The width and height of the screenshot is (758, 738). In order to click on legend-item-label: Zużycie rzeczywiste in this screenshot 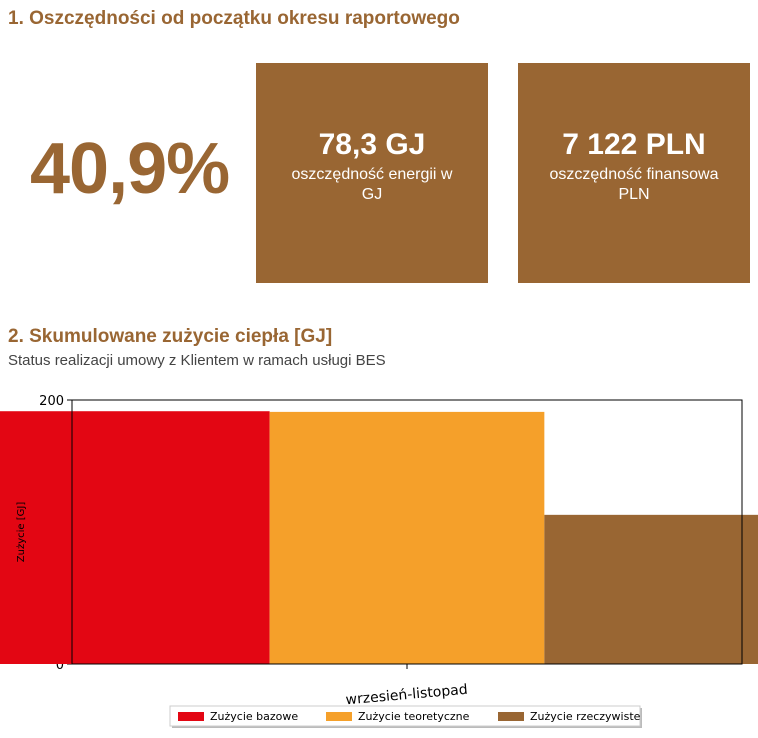, I will do `click(585, 716)`.